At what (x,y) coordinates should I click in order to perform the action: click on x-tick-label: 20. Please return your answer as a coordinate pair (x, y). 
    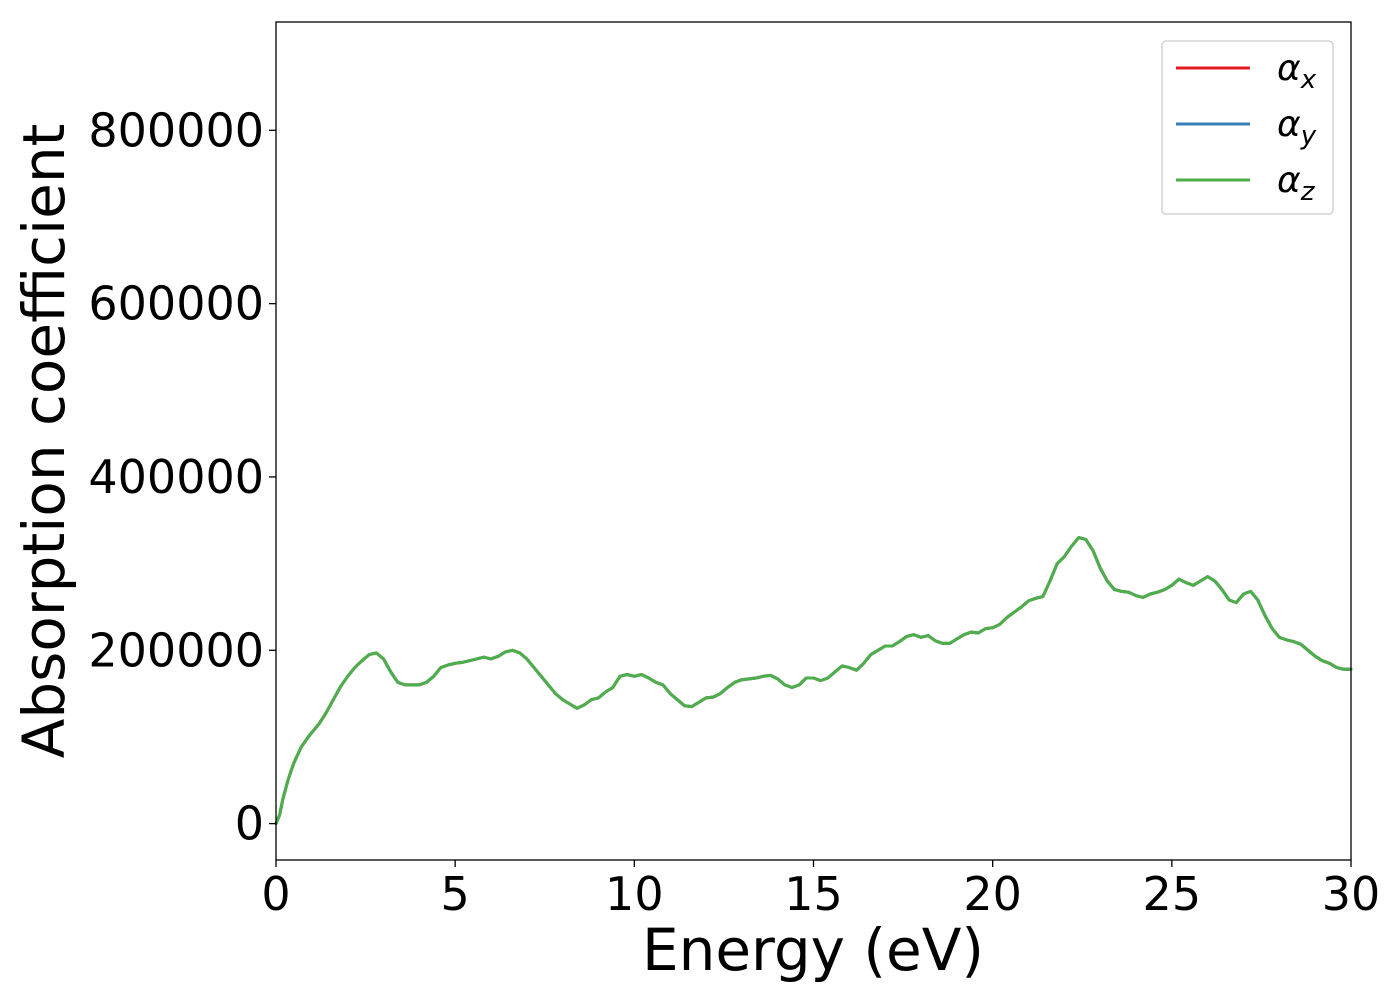
    Looking at the image, I should click on (992, 894).